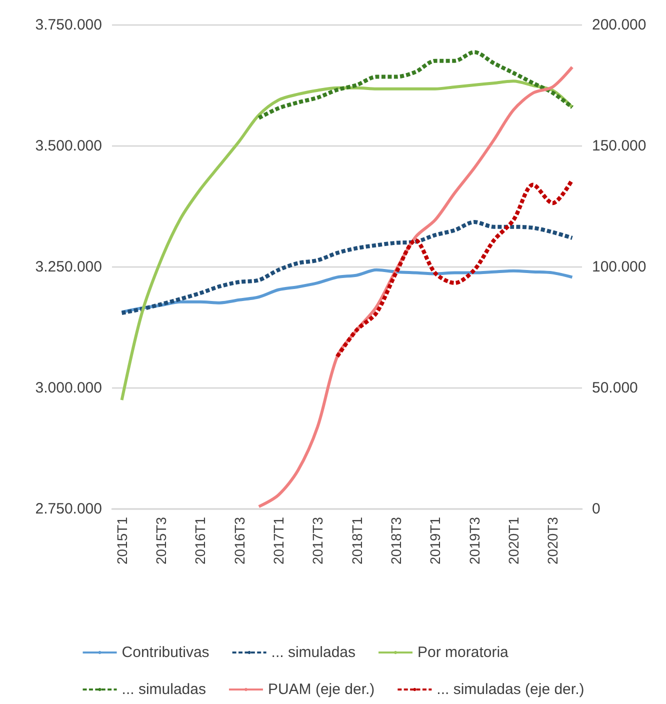  What do you see at coordinates (239, 540) in the screenshot?
I see `x-tick-label: 2016T3` at bounding box center [239, 540].